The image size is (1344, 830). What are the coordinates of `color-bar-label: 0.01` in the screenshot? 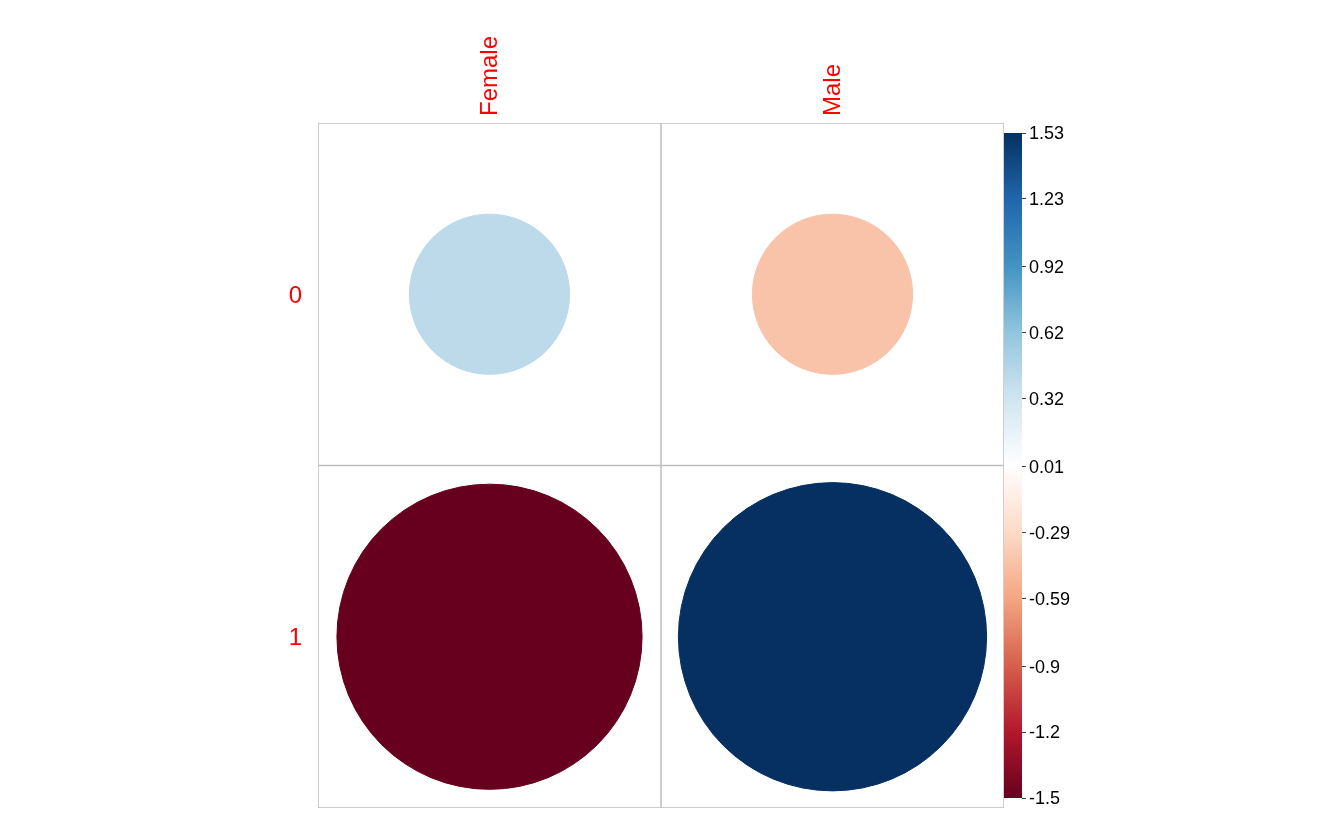 It's located at (1047, 466).